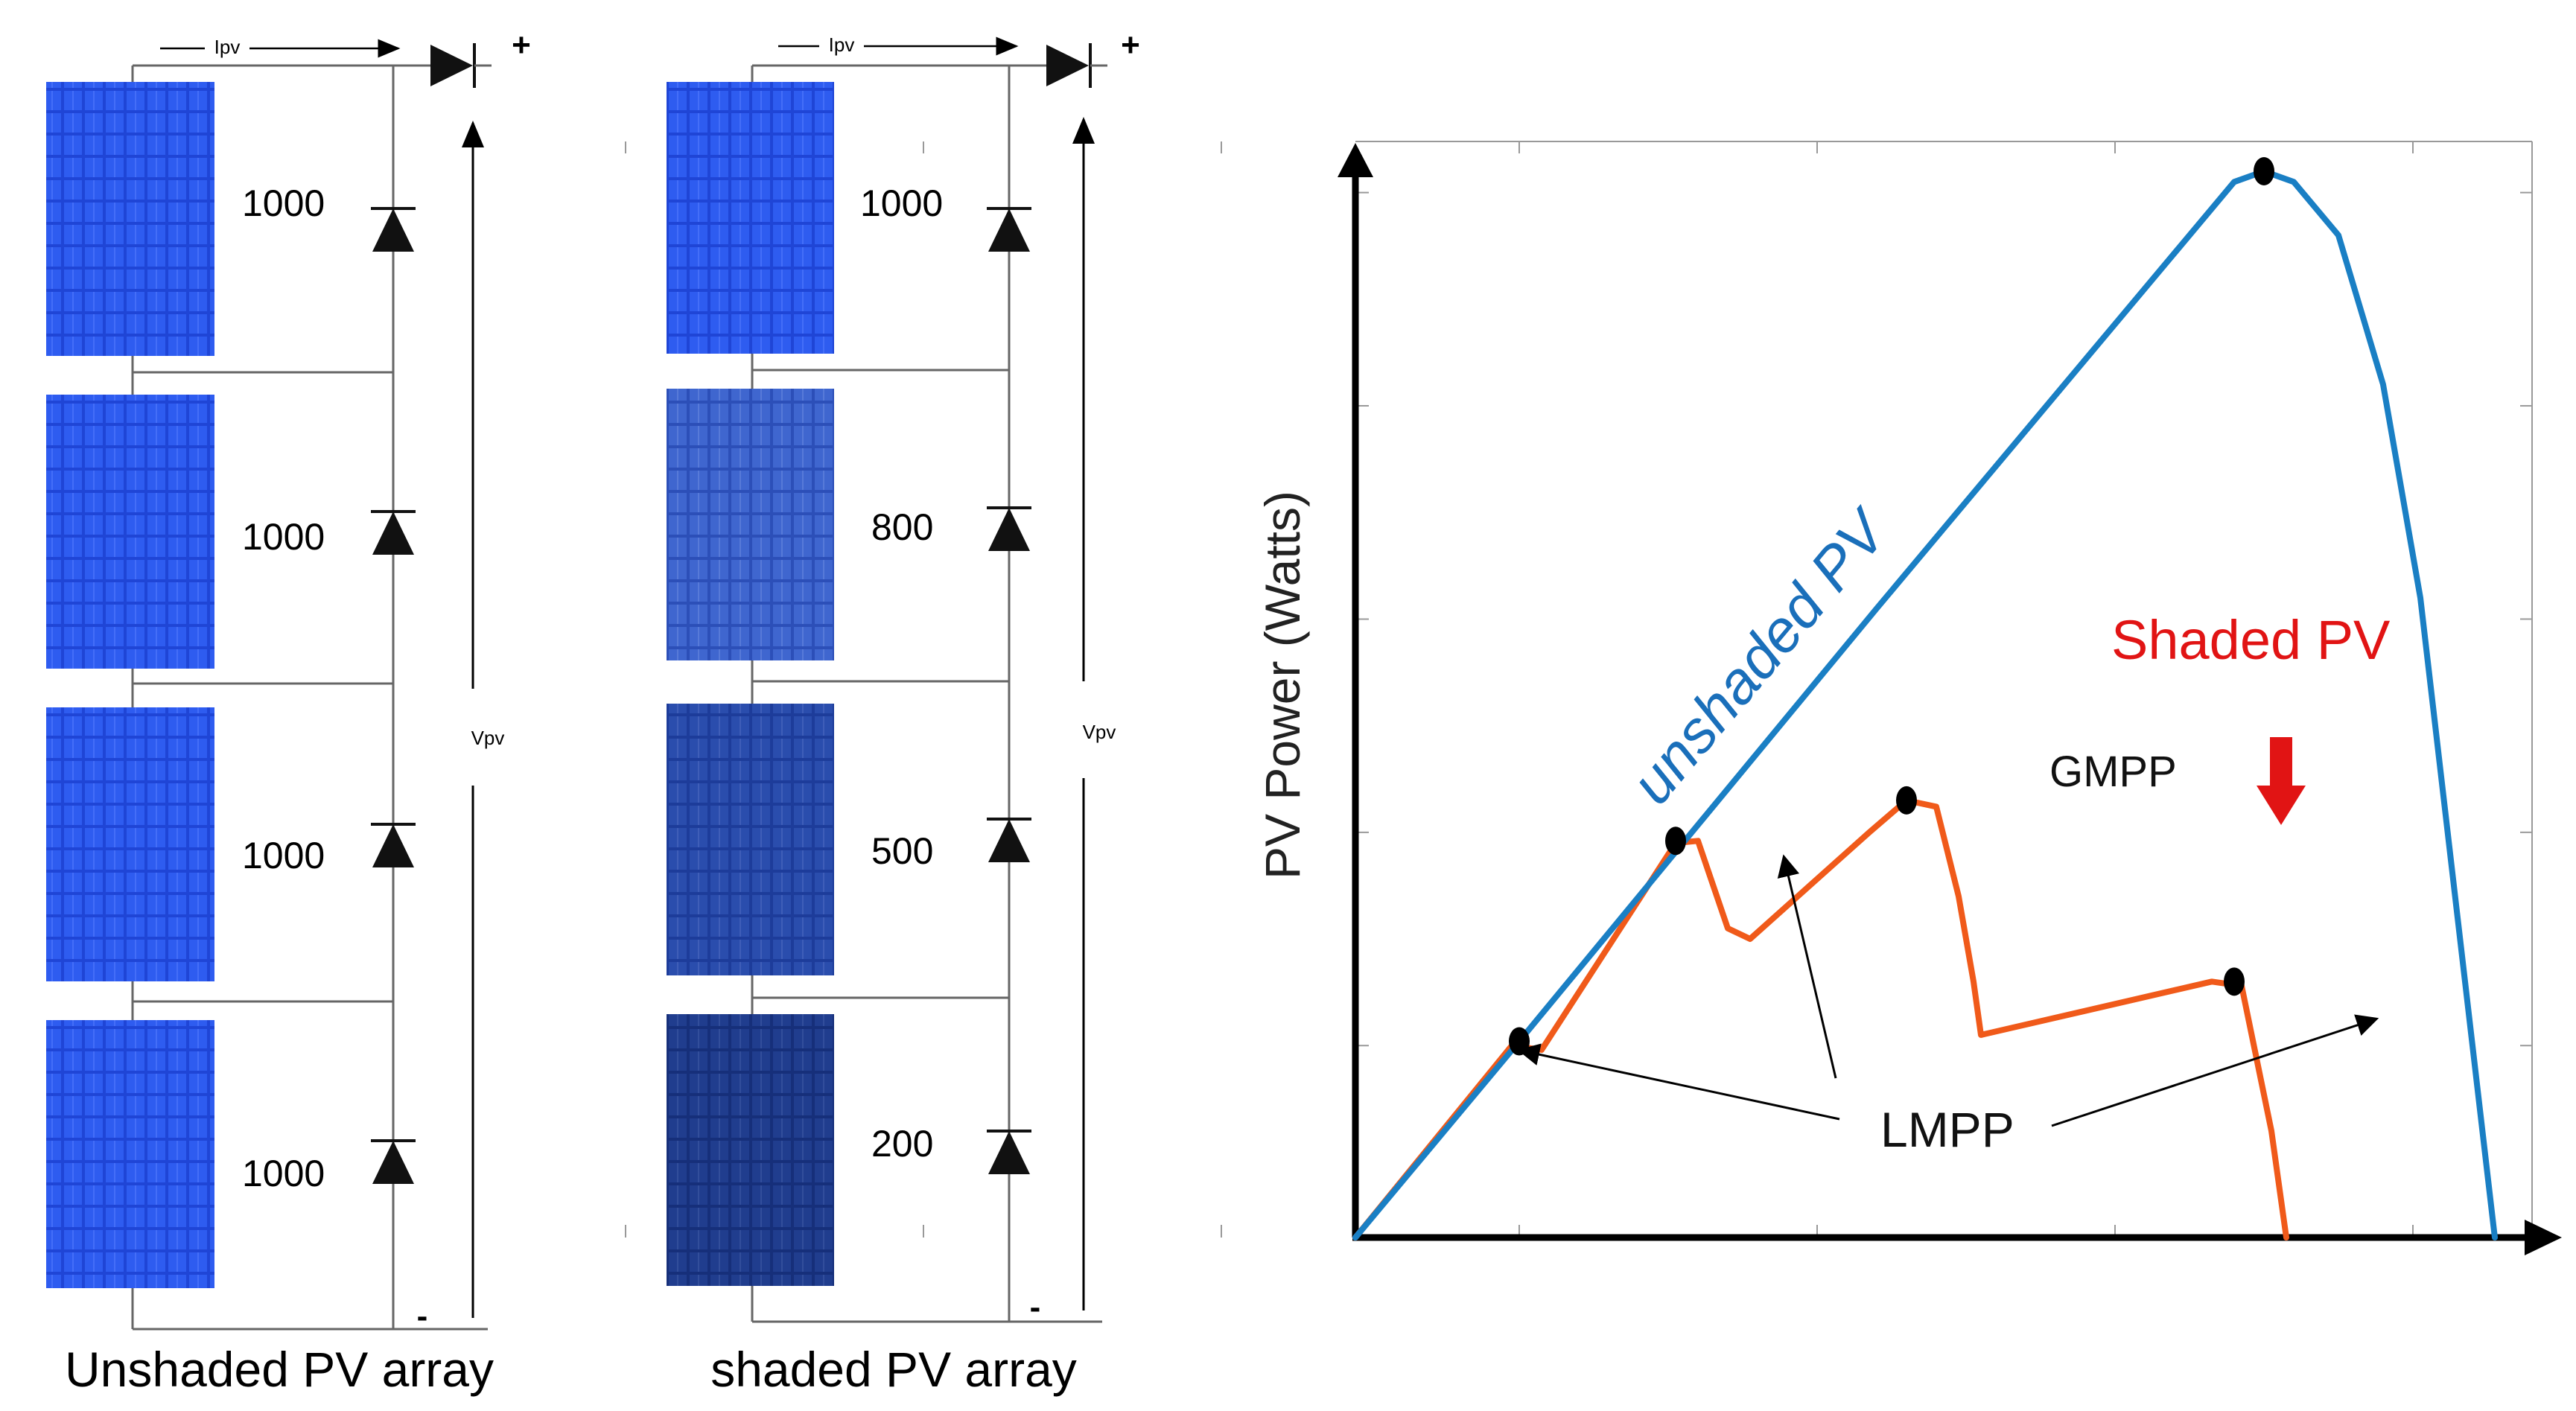  What do you see at coordinates (1282, 685) in the screenshot?
I see `y-axis-label: PV Power (Watts)` at bounding box center [1282, 685].